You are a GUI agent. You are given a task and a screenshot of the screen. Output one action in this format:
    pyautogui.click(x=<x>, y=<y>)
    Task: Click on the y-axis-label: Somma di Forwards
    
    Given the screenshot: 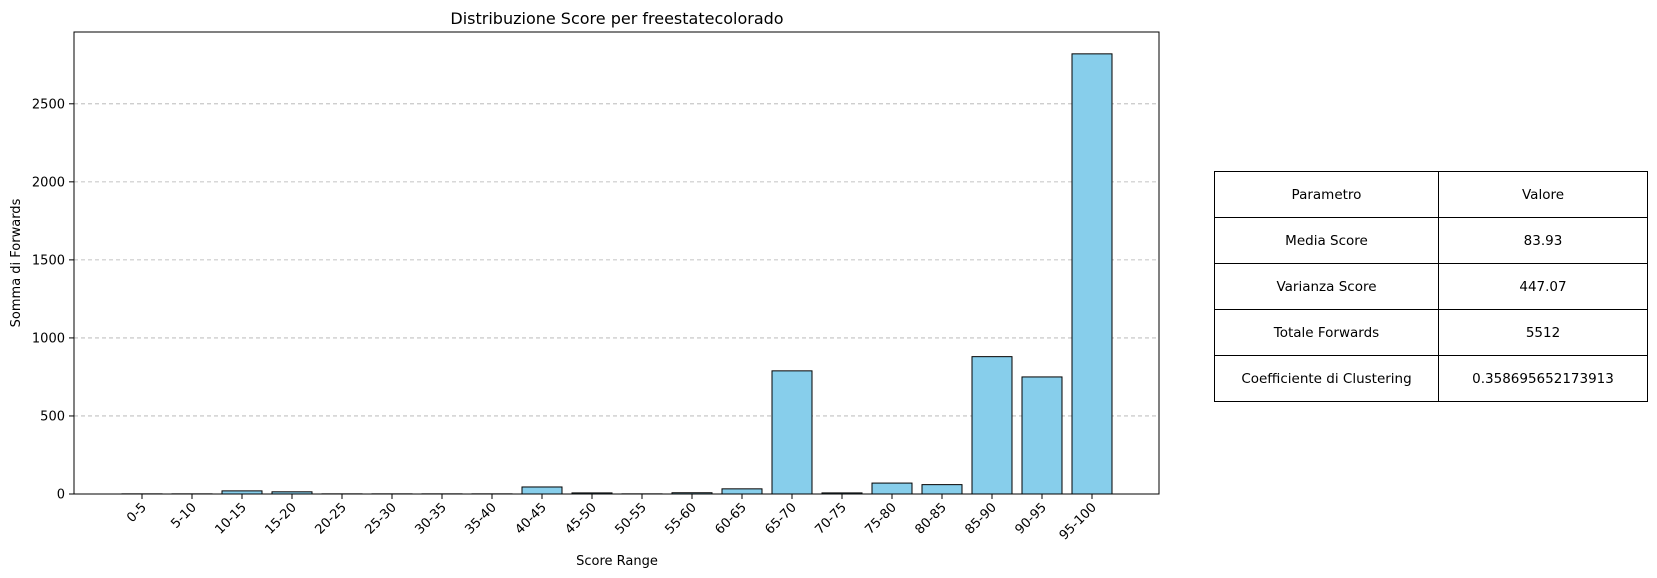 What is the action you would take?
    pyautogui.click(x=16, y=262)
    